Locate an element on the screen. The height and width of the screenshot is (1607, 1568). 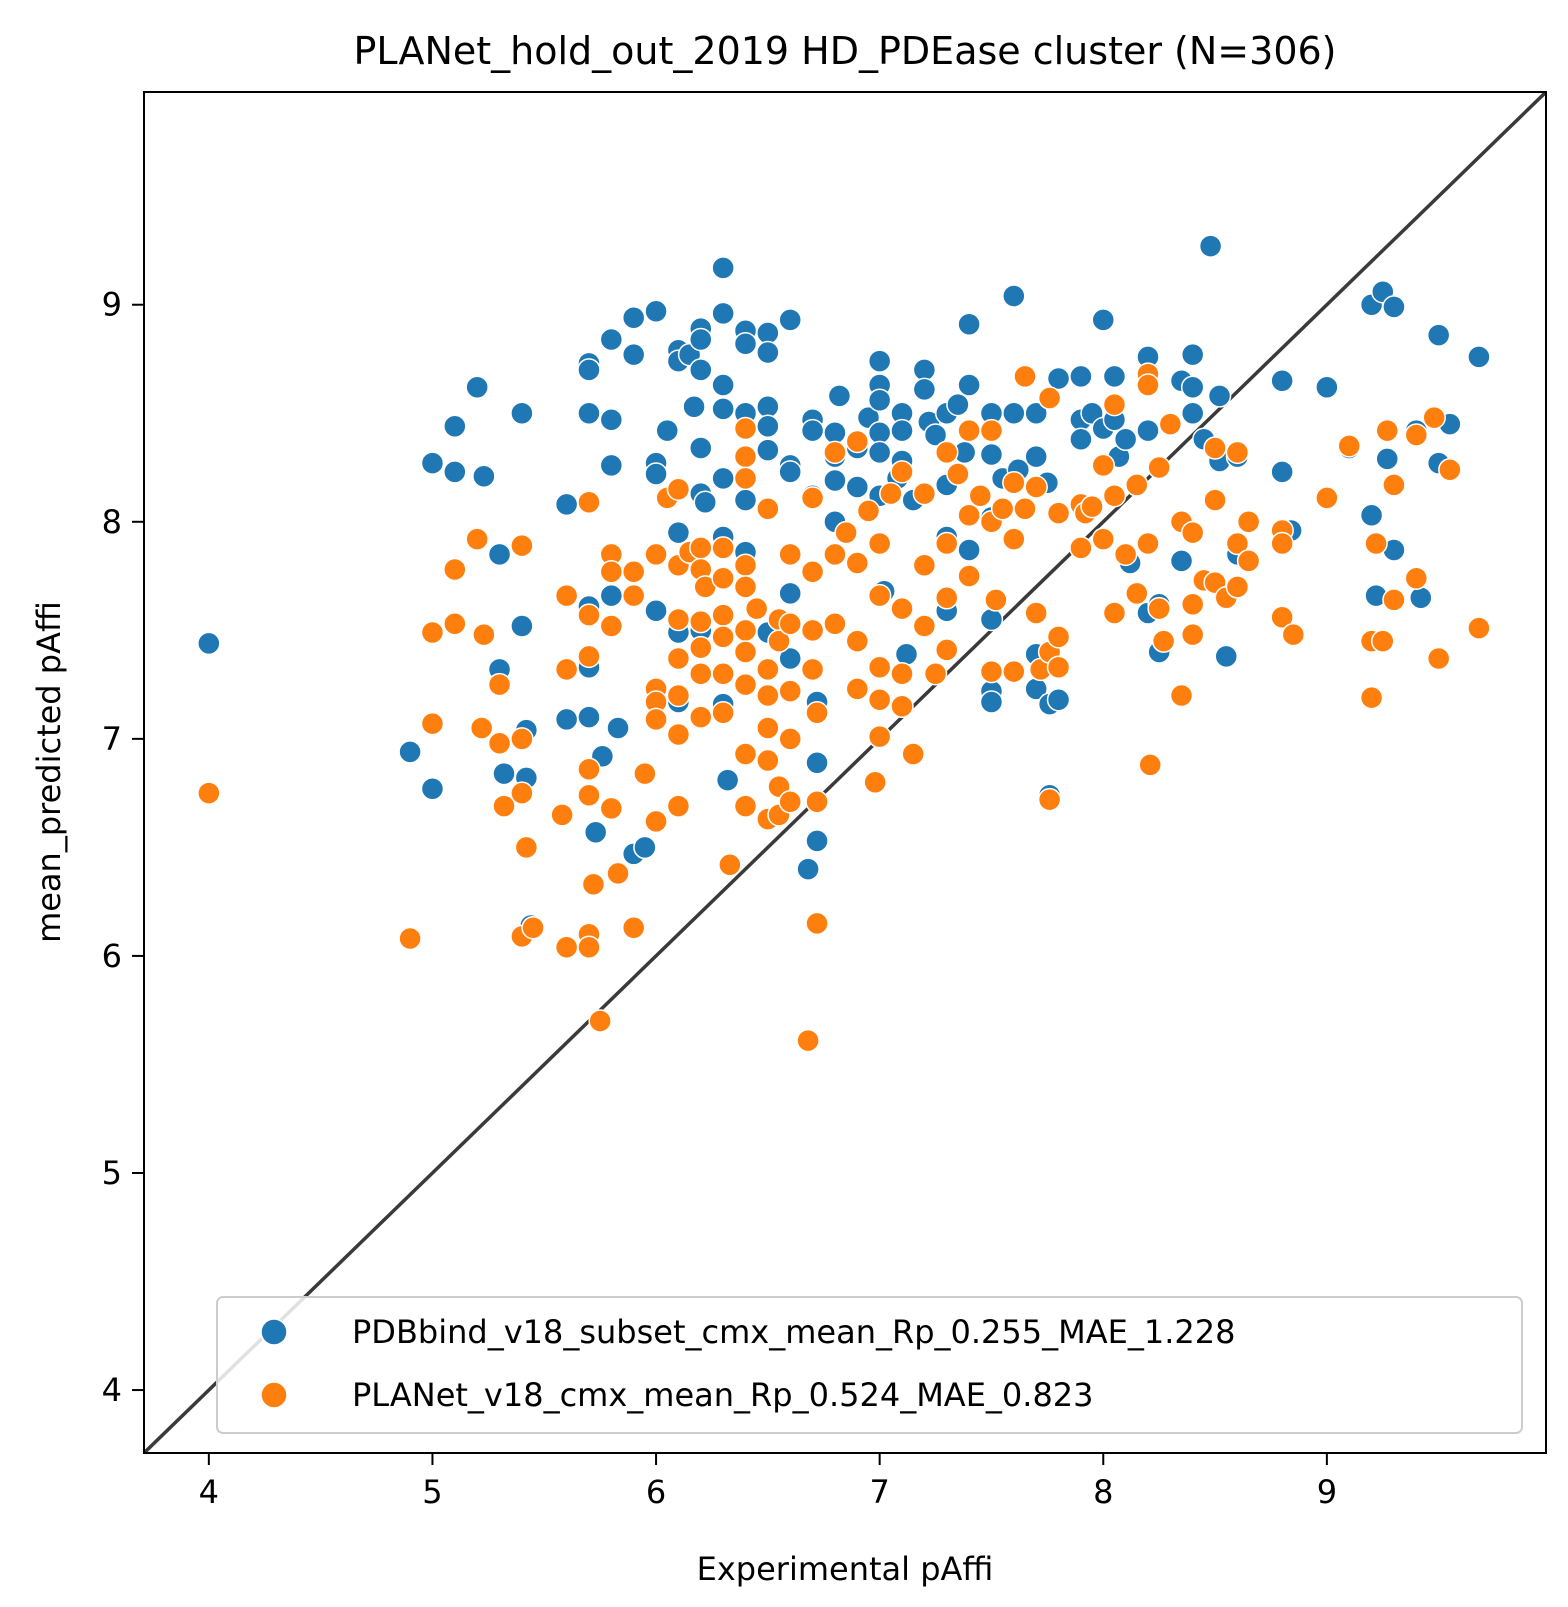
y-tick-label: 9 is located at coordinates (112, 305).